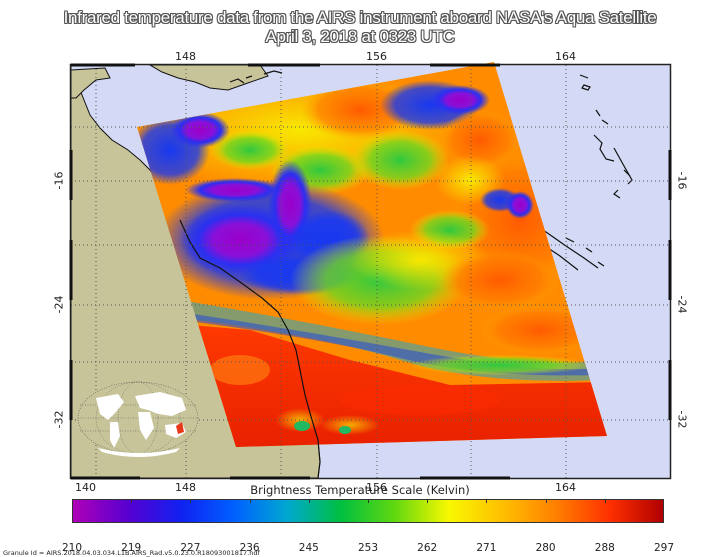 The image size is (720, 557). Describe the element at coordinates (308, 548) in the screenshot. I see `colorbar-tick-245: 245` at that location.